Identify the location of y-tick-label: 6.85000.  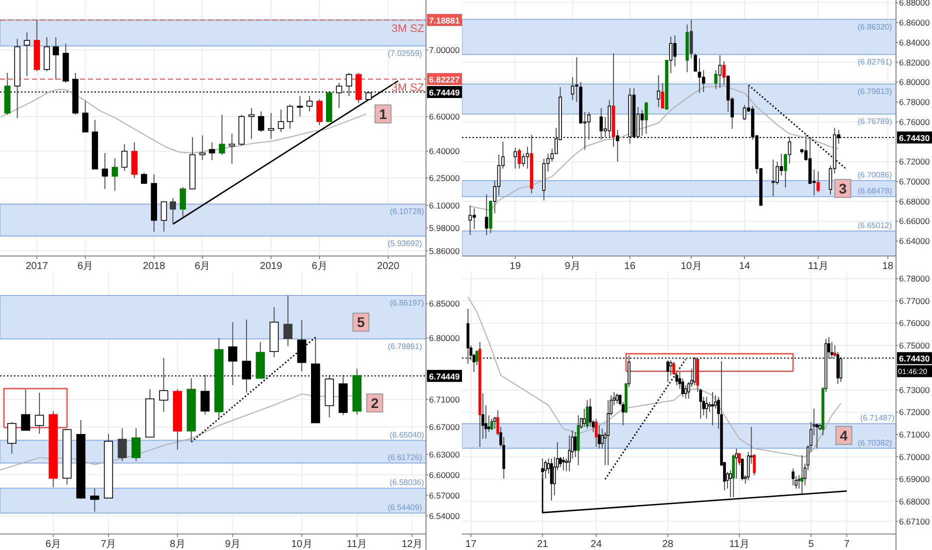
(444, 303).